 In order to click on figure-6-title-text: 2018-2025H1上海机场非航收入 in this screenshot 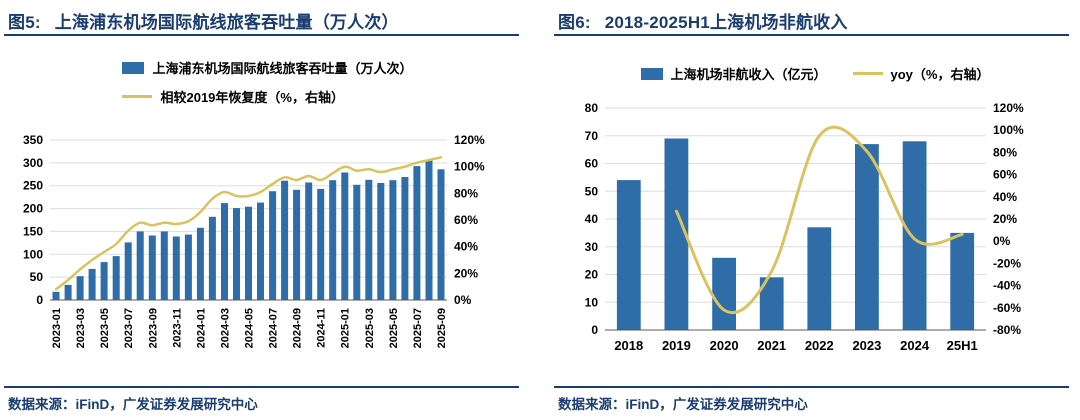, I will do `click(726, 22)`.